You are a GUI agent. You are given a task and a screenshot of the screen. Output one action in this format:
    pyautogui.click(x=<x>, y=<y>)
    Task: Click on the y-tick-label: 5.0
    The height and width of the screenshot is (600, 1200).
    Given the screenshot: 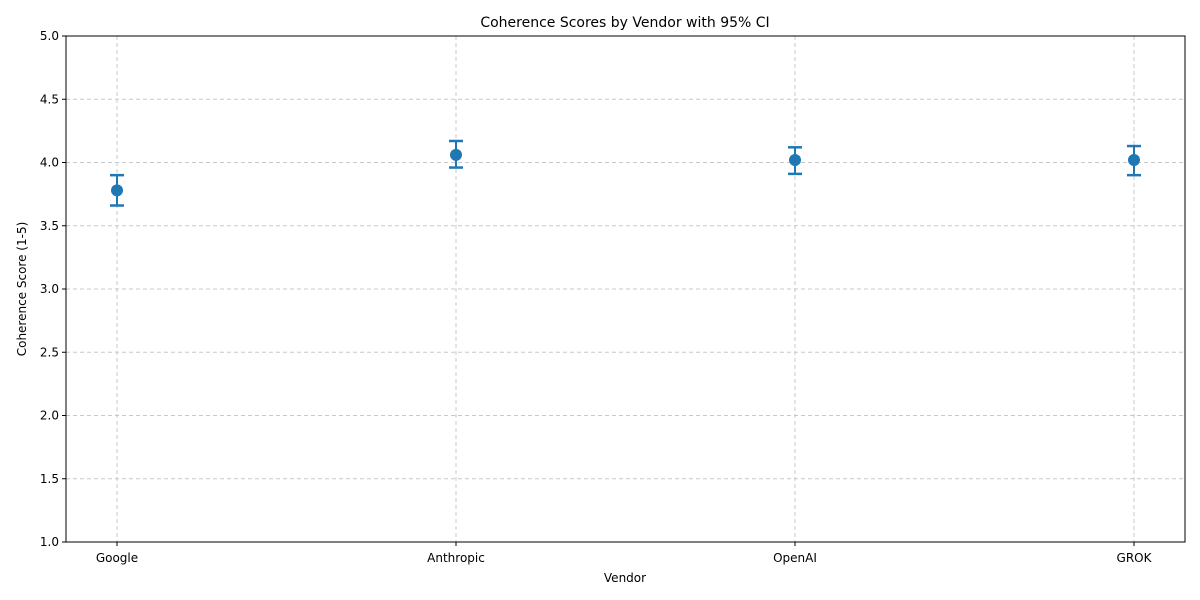 What is the action you would take?
    pyautogui.click(x=49, y=36)
    